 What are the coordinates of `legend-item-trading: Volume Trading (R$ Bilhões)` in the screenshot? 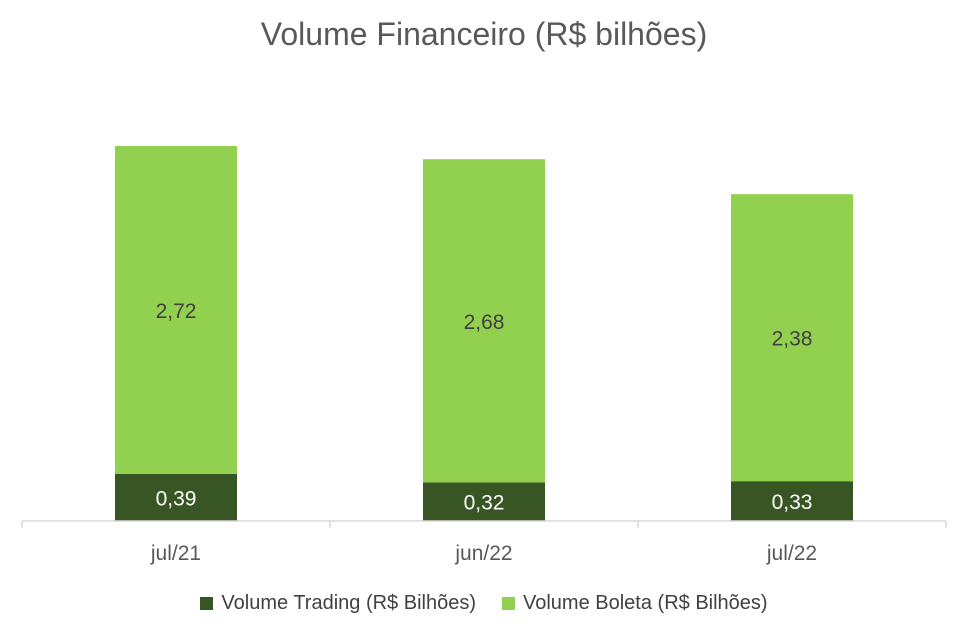 It's located at (338, 603).